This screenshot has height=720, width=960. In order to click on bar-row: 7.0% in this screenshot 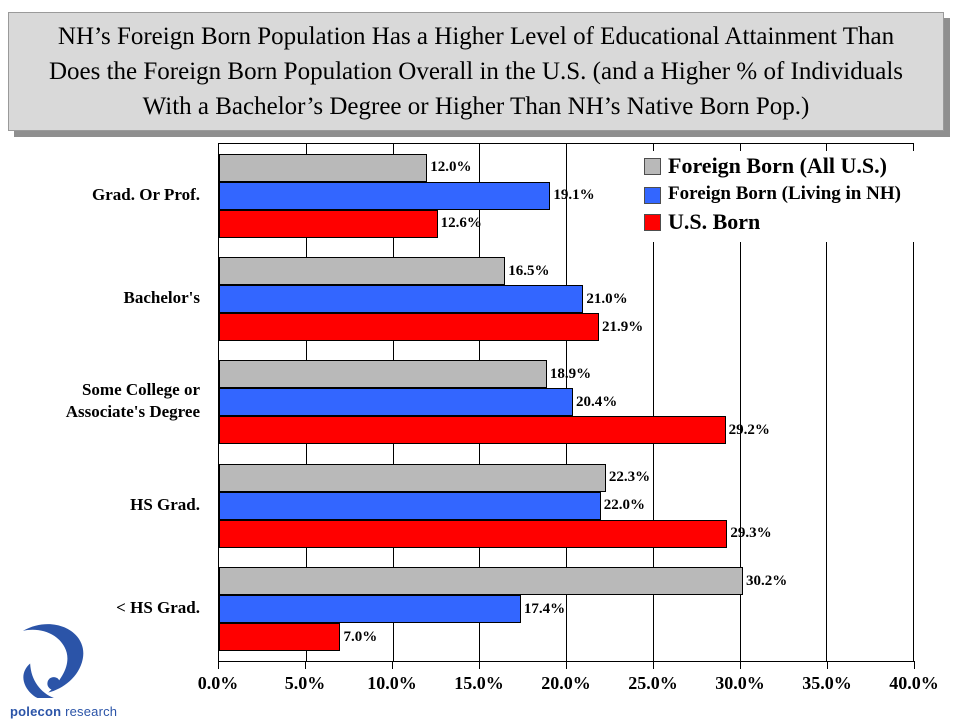, I will do `click(566, 637)`.